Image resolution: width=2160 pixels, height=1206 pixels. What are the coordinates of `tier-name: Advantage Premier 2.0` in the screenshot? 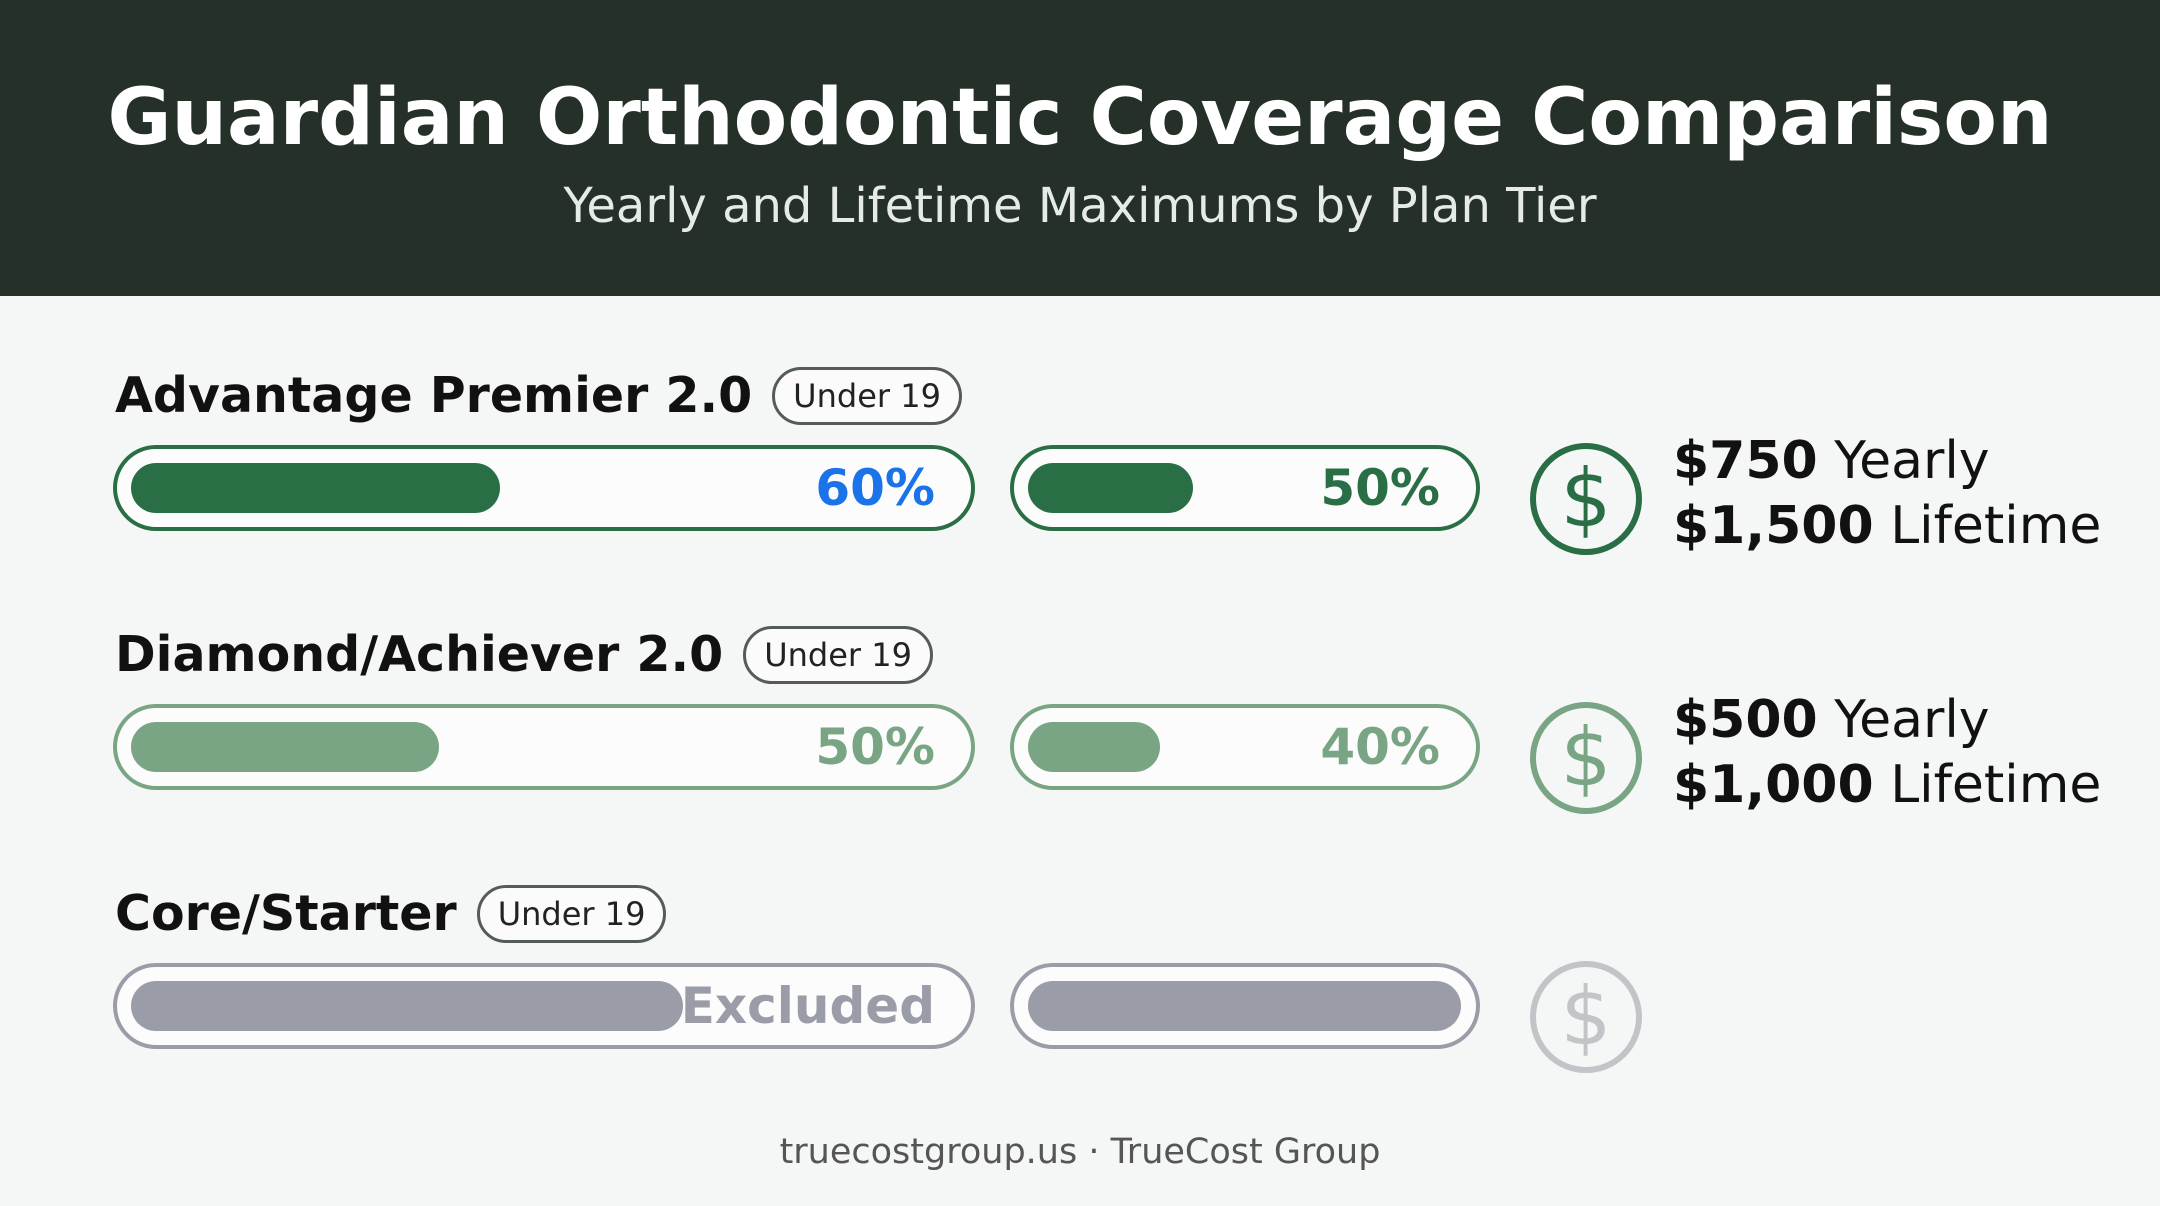 It's located at (434, 395).